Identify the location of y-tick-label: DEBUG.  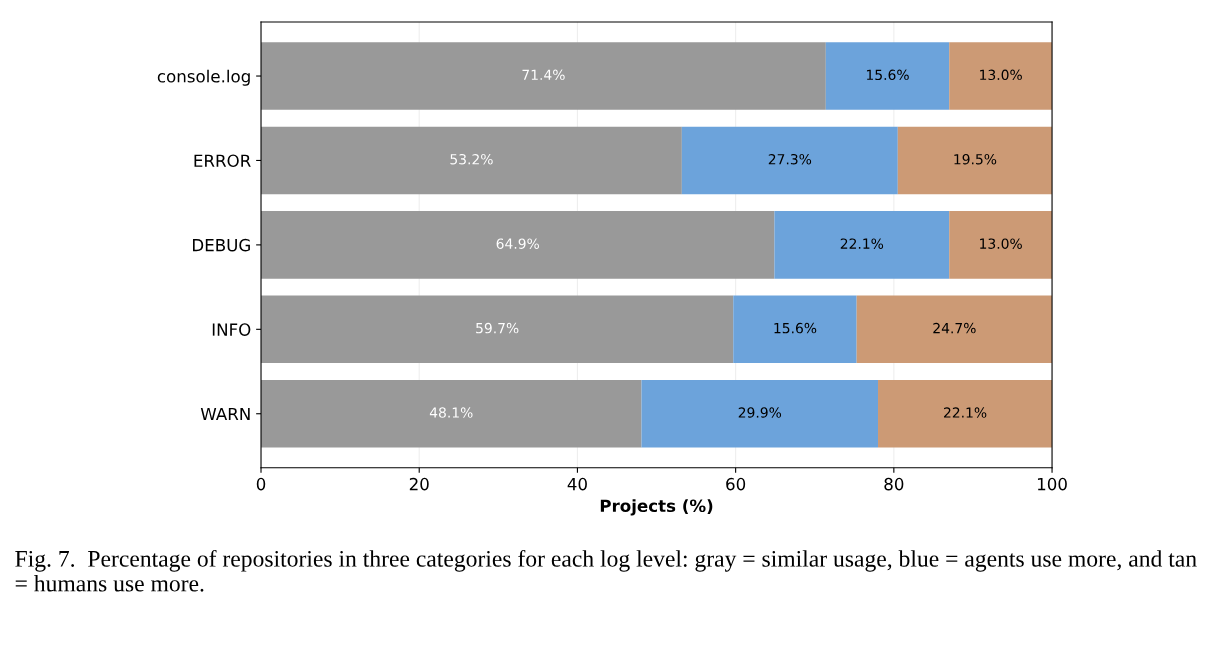
(221, 245).